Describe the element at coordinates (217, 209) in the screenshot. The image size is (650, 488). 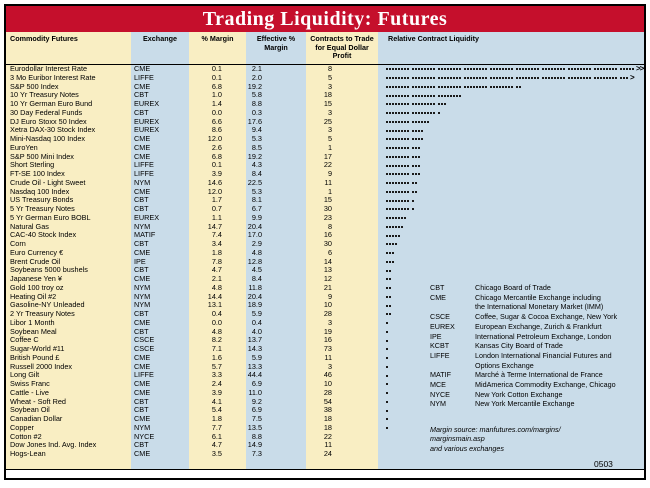
I see `margin-value: 0.7` at that location.